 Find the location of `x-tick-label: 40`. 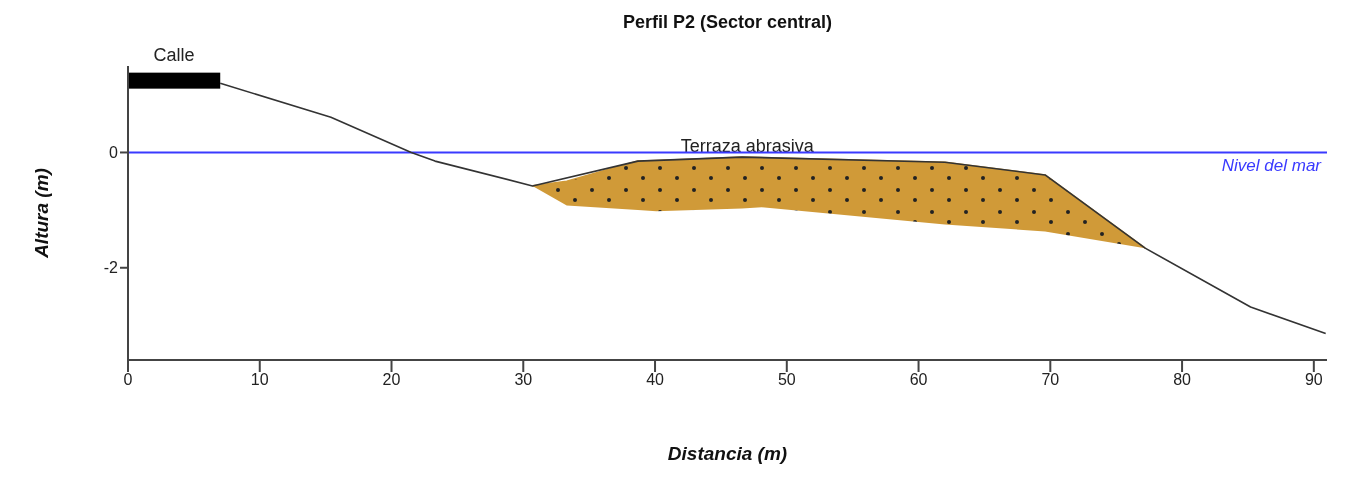

x-tick-label: 40 is located at coordinates (655, 380).